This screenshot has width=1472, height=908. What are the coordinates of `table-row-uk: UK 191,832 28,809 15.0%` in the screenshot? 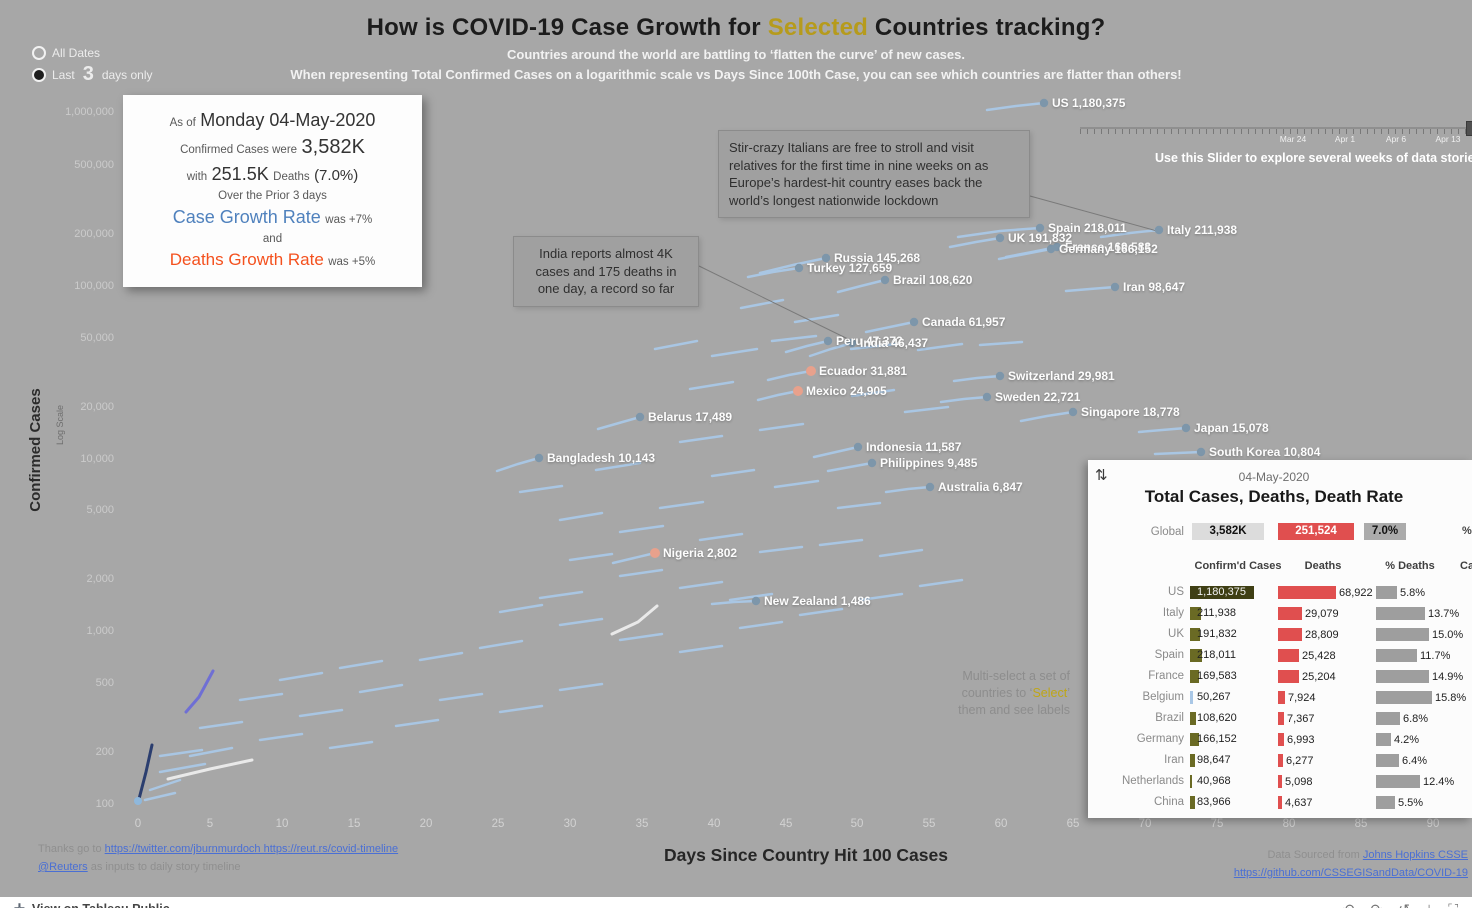 It's located at (1280, 634).